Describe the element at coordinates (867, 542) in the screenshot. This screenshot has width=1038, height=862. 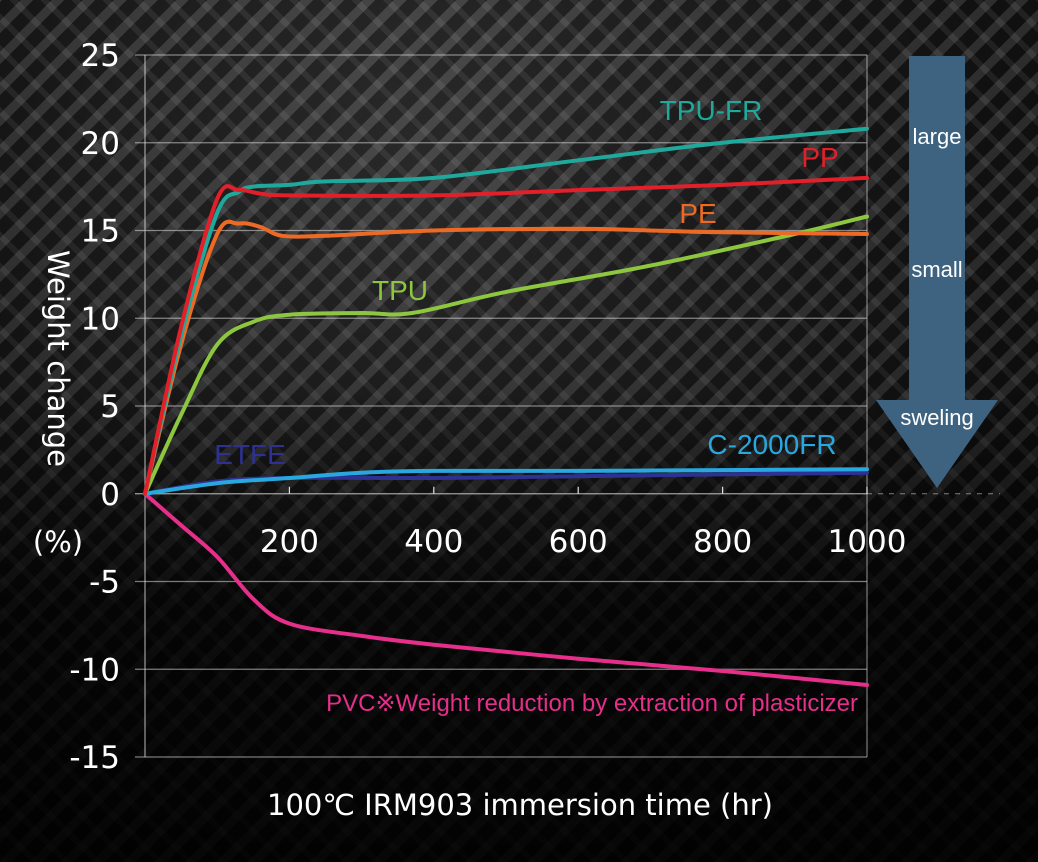
I see `x-tick-label: 1000` at that location.